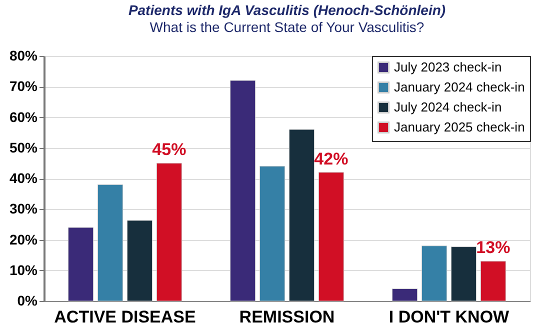 The image size is (540, 331). What do you see at coordinates (23, 178) in the screenshot?
I see `y-tick-label: 40%` at bounding box center [23, 178].